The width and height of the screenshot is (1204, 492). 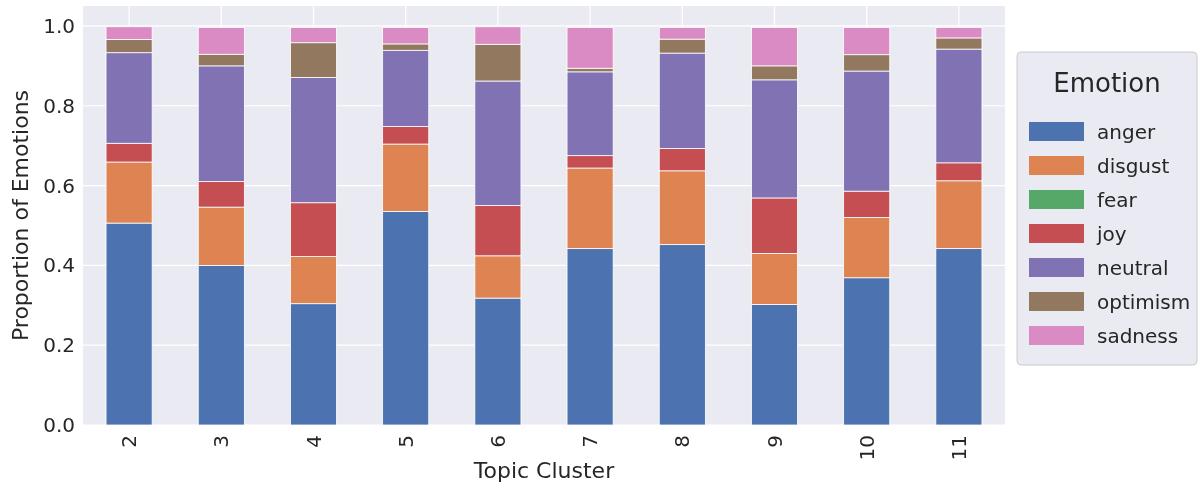 What do you see at coordinates (129, 441) in the screenshot?
I see `x-tick-label: 2` at bounding box center [129, 441].